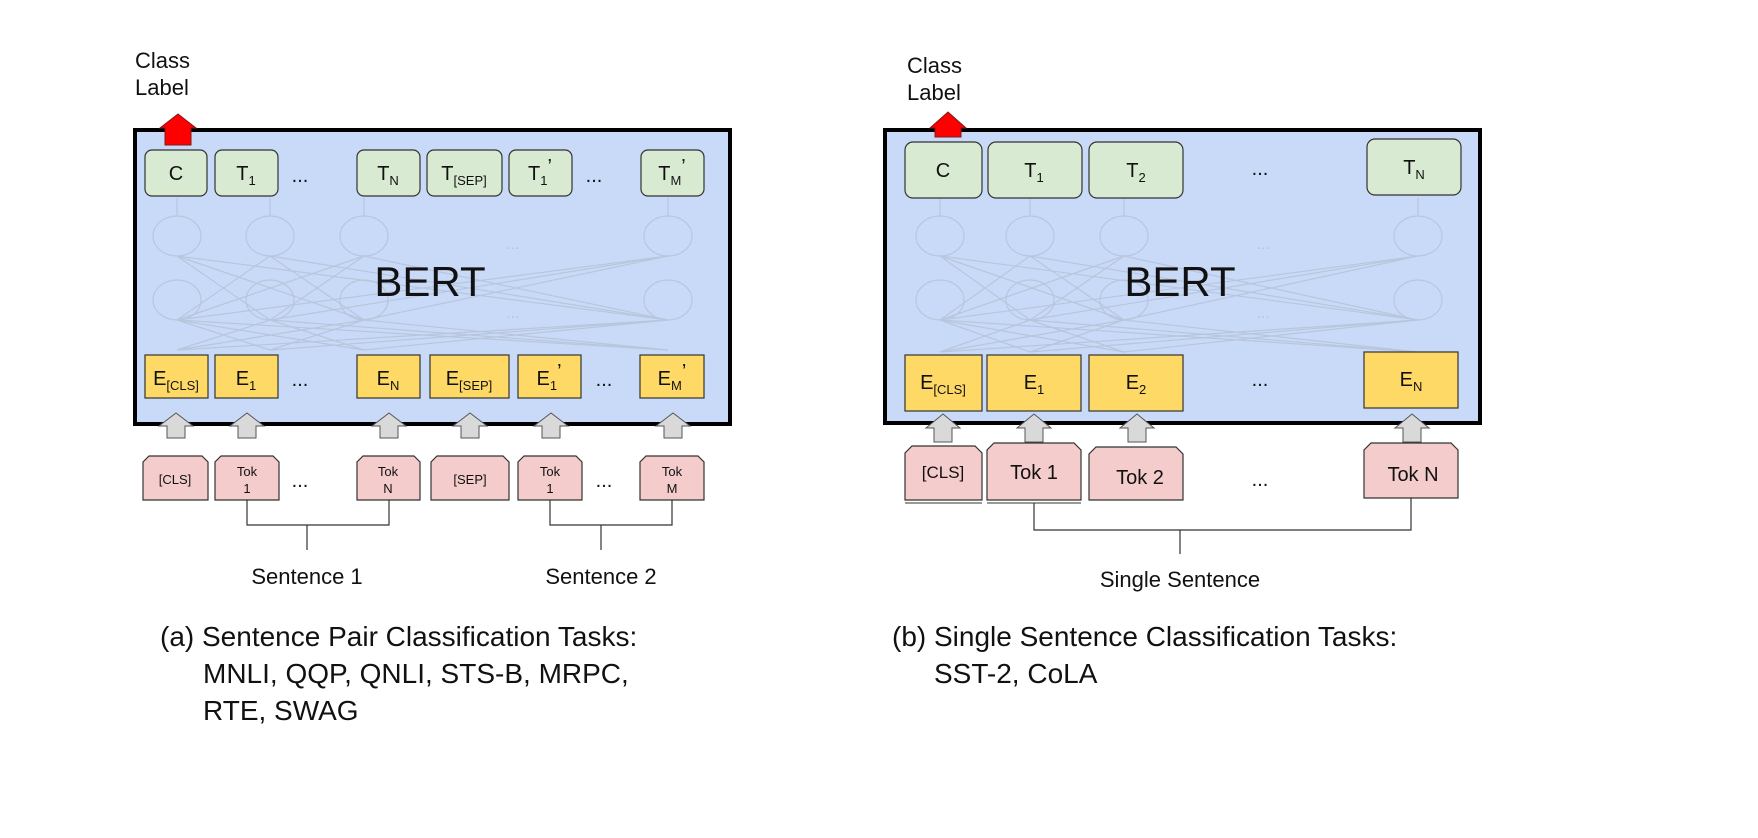 Image resolution: width=1758 pixels, height=838 pixels. What do you see at coordinates (1140, 478) in the screenshot?
I see `svg-text: Tok 2` at bounding box center [1140, 478].